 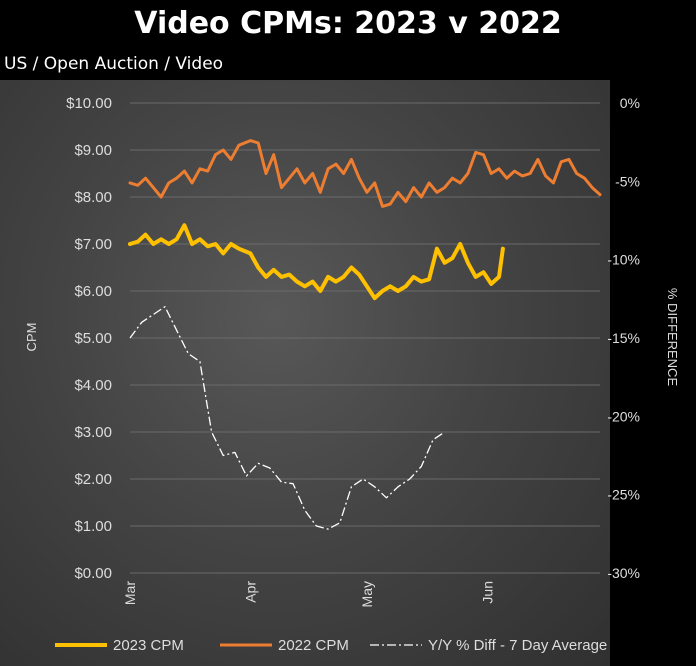 What do you see at coordinates (114, 64) in the screenshot?
I see `chart-subtitle: US / Open Auction / Video` at bounding box center [114, 64].